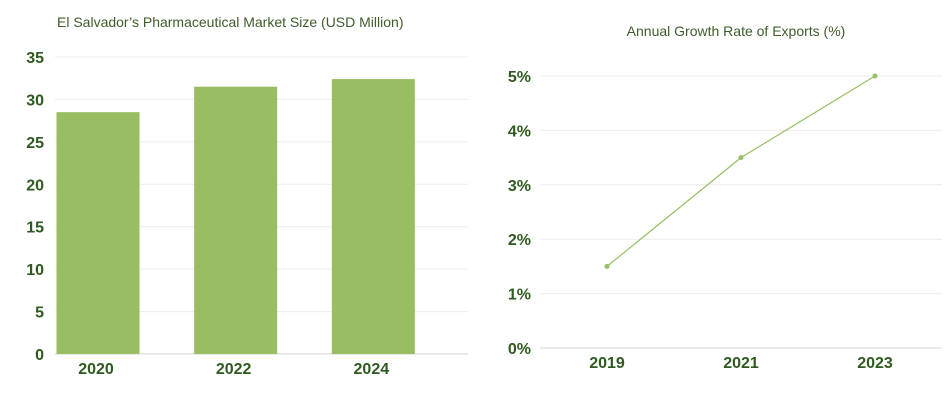  I want to click on bar-2022, so click(236, 220).